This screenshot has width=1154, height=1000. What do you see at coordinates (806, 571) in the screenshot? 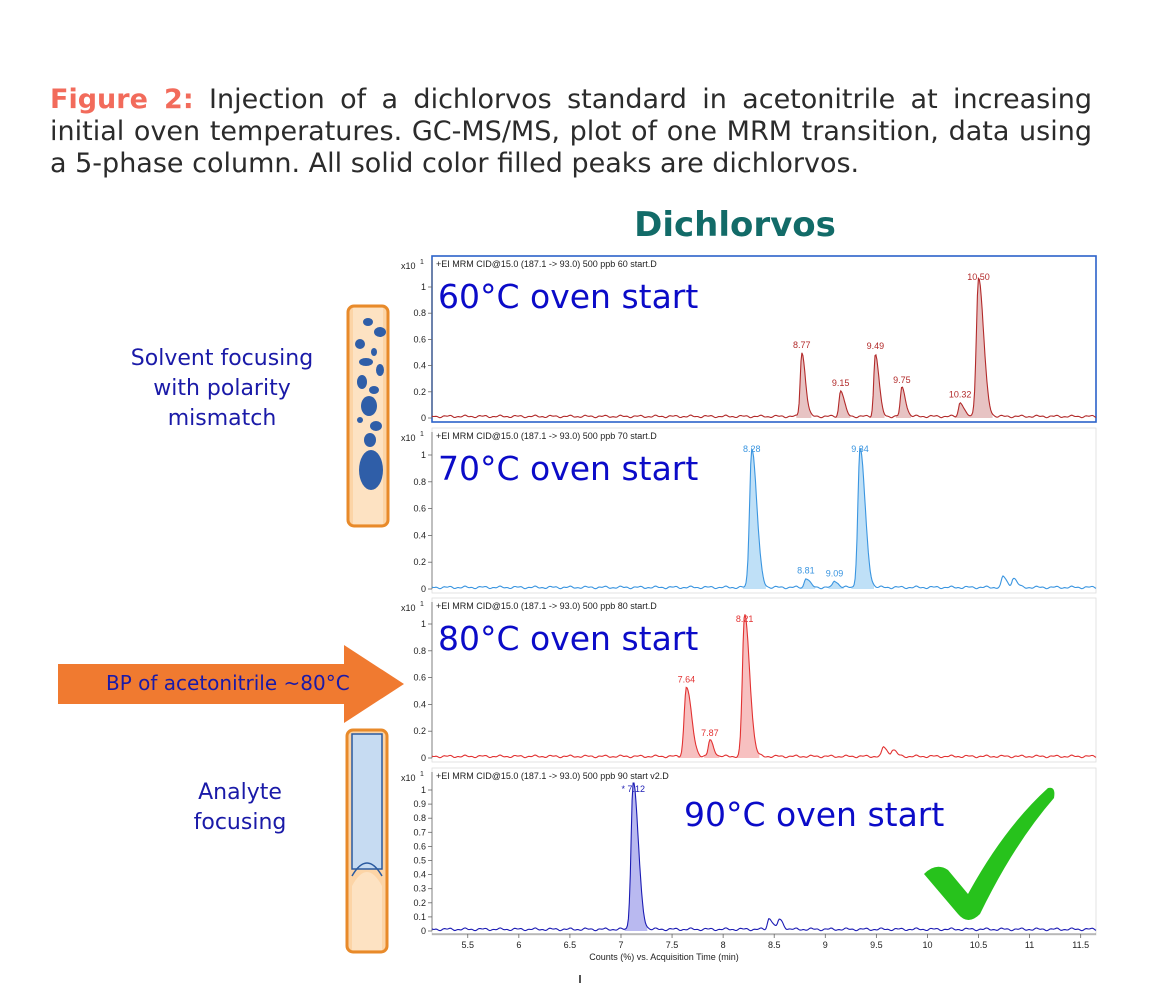
I see `peak-label-8.81: 8.81` at bounding box center [806, 571].